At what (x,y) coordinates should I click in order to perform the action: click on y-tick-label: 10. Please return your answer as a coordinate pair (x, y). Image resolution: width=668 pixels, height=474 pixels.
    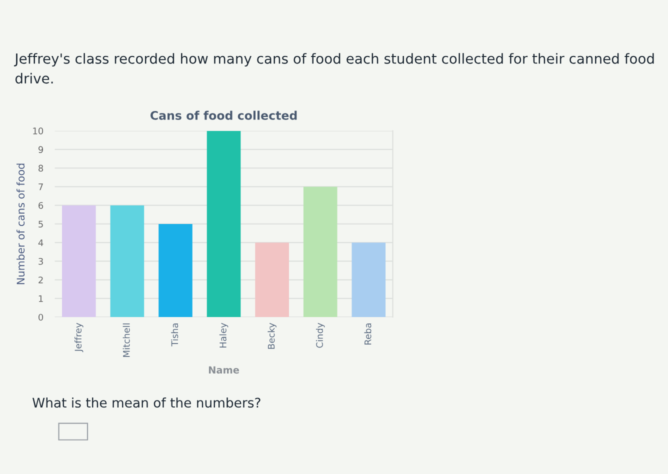
    Looking at the image, I should click on (38, 131).